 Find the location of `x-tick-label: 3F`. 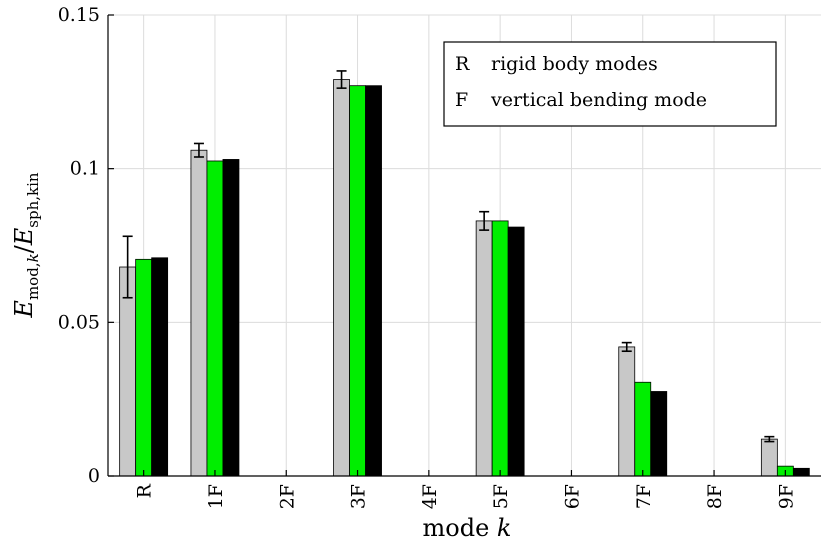

x-tick-label: 3F is located at coordinates (359, 496).